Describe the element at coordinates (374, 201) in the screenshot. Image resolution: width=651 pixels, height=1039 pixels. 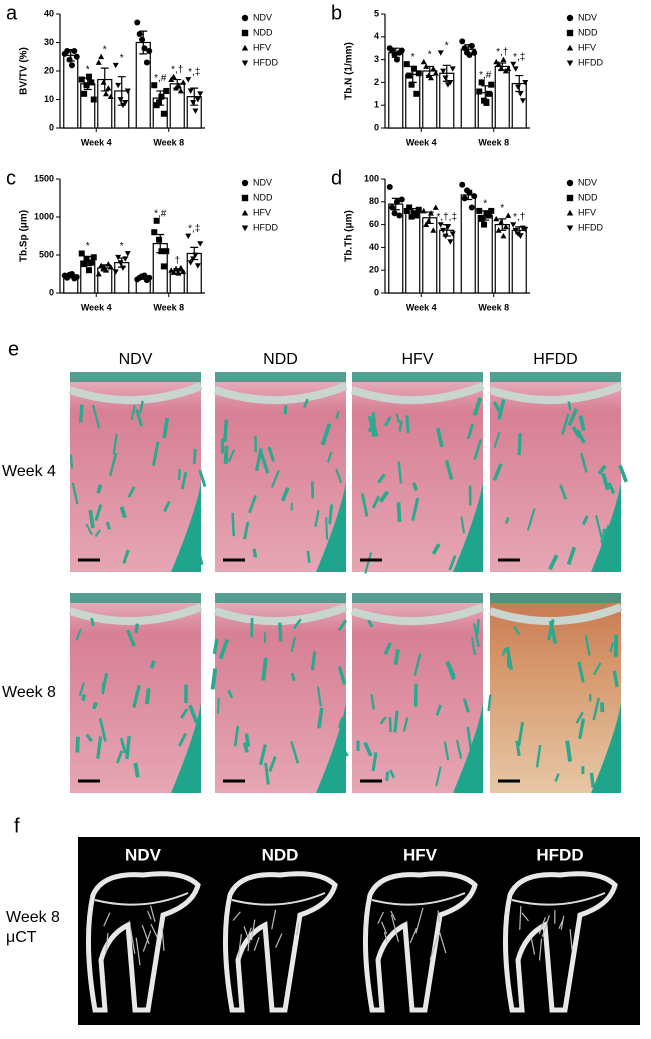
I see `y-tick-label: 80` at that location.